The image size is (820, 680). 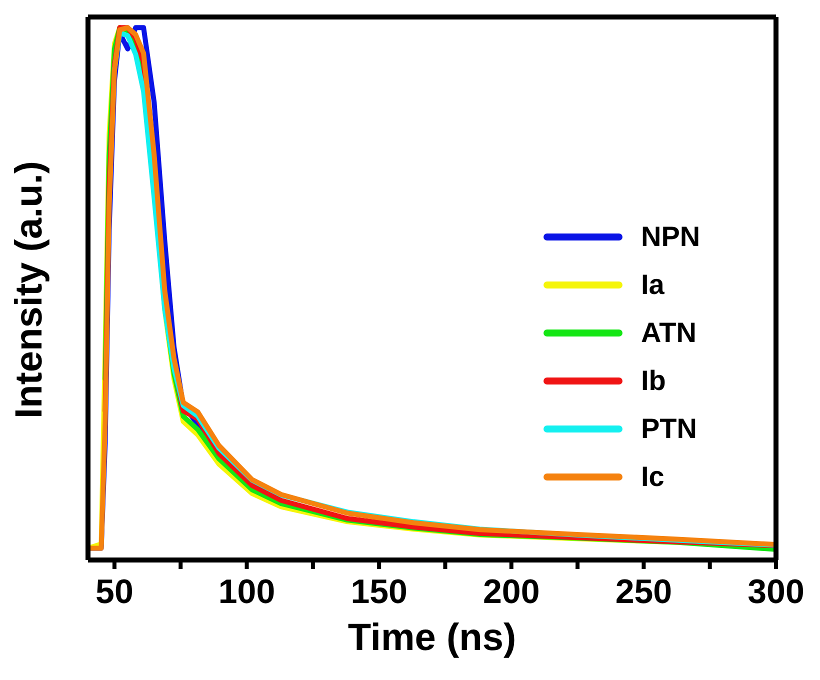 I want to click on legend-label: Ib, so click(x=653, y=380).